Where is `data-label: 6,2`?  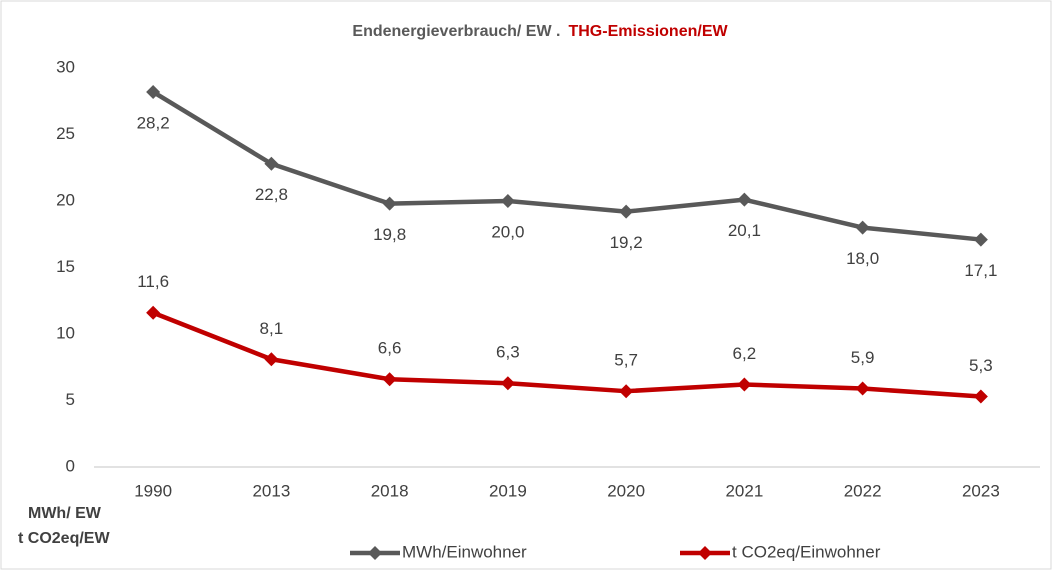
data-label: 6,2 is located at coordinates (745, 353).